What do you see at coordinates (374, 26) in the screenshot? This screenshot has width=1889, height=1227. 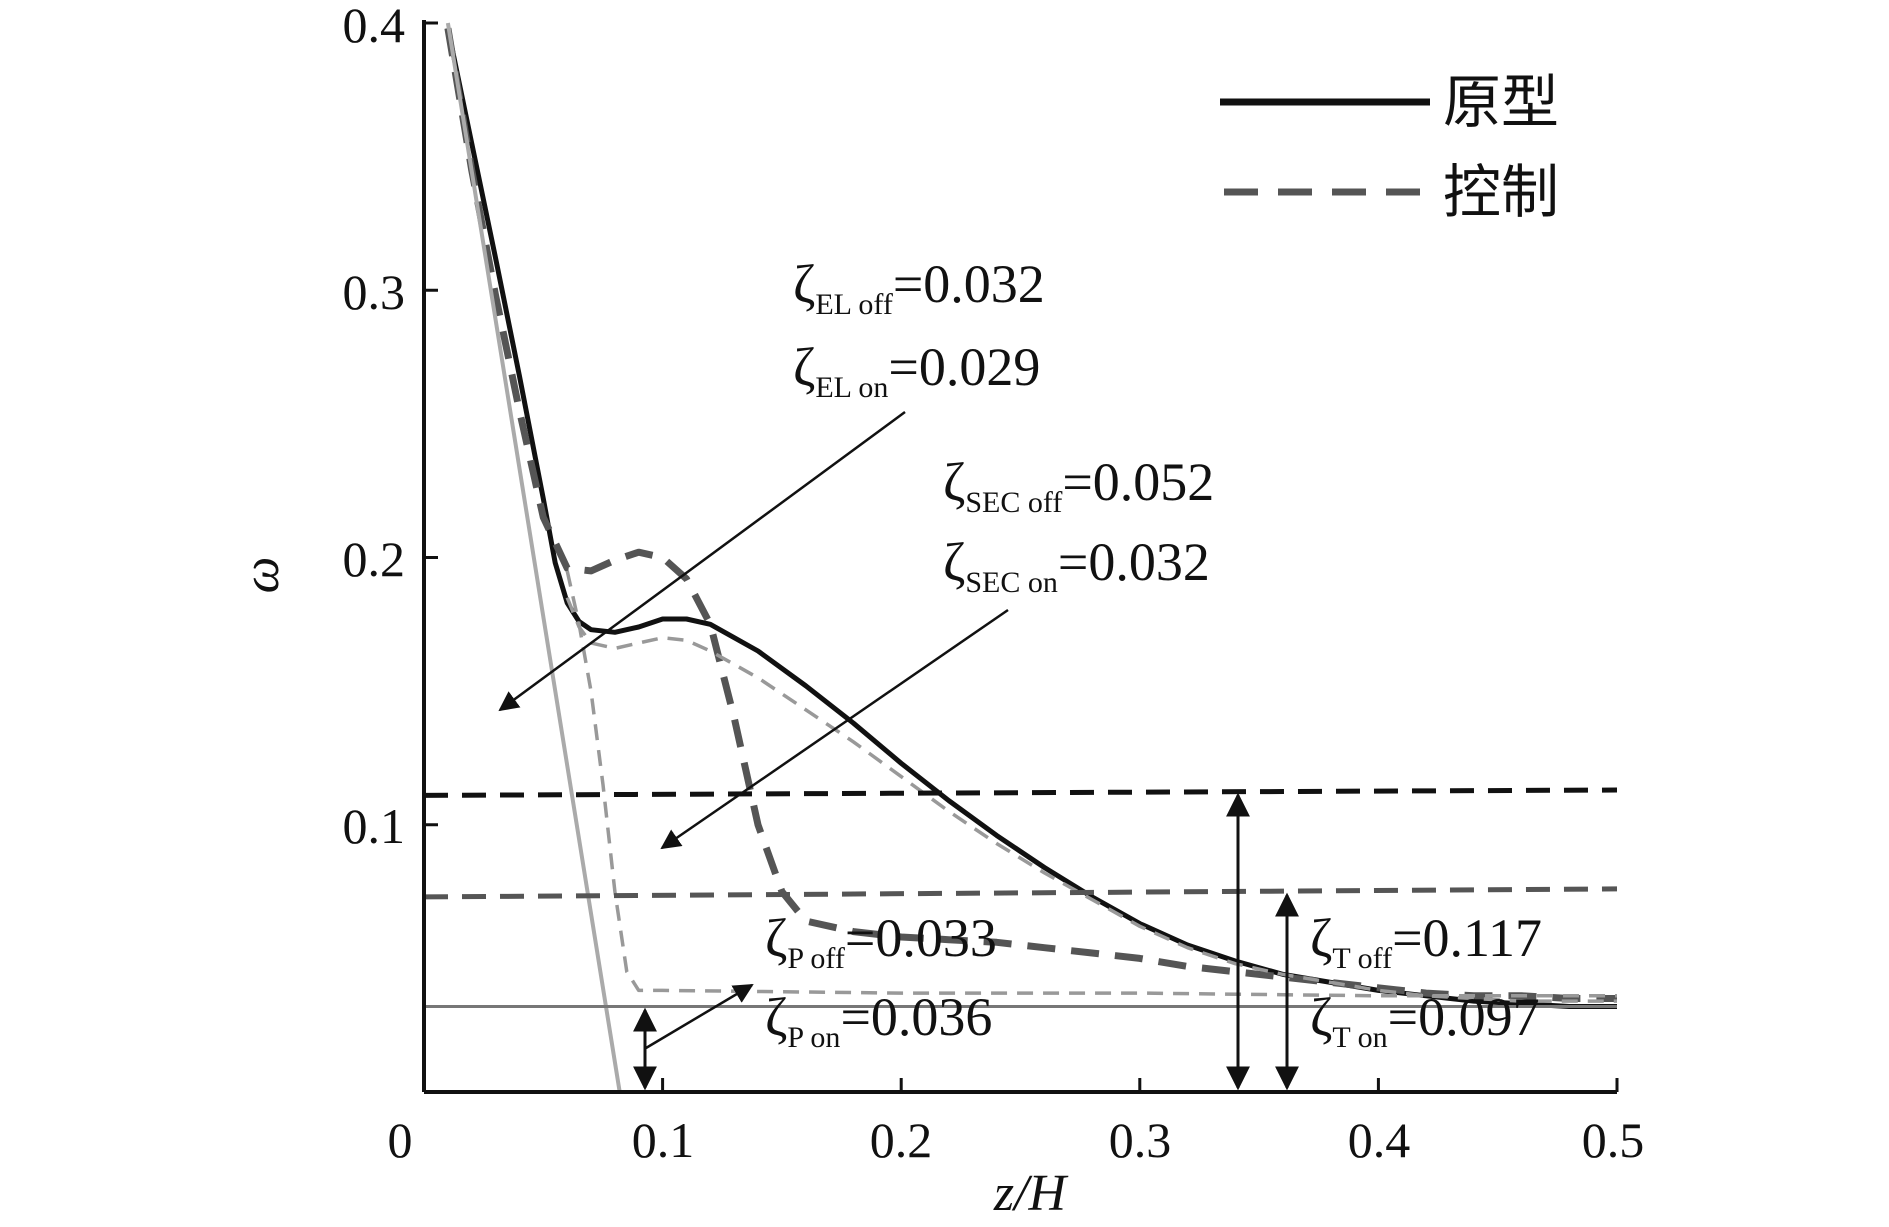 I see `y-tick-label: 0.4` at bounding box center [374, 26].